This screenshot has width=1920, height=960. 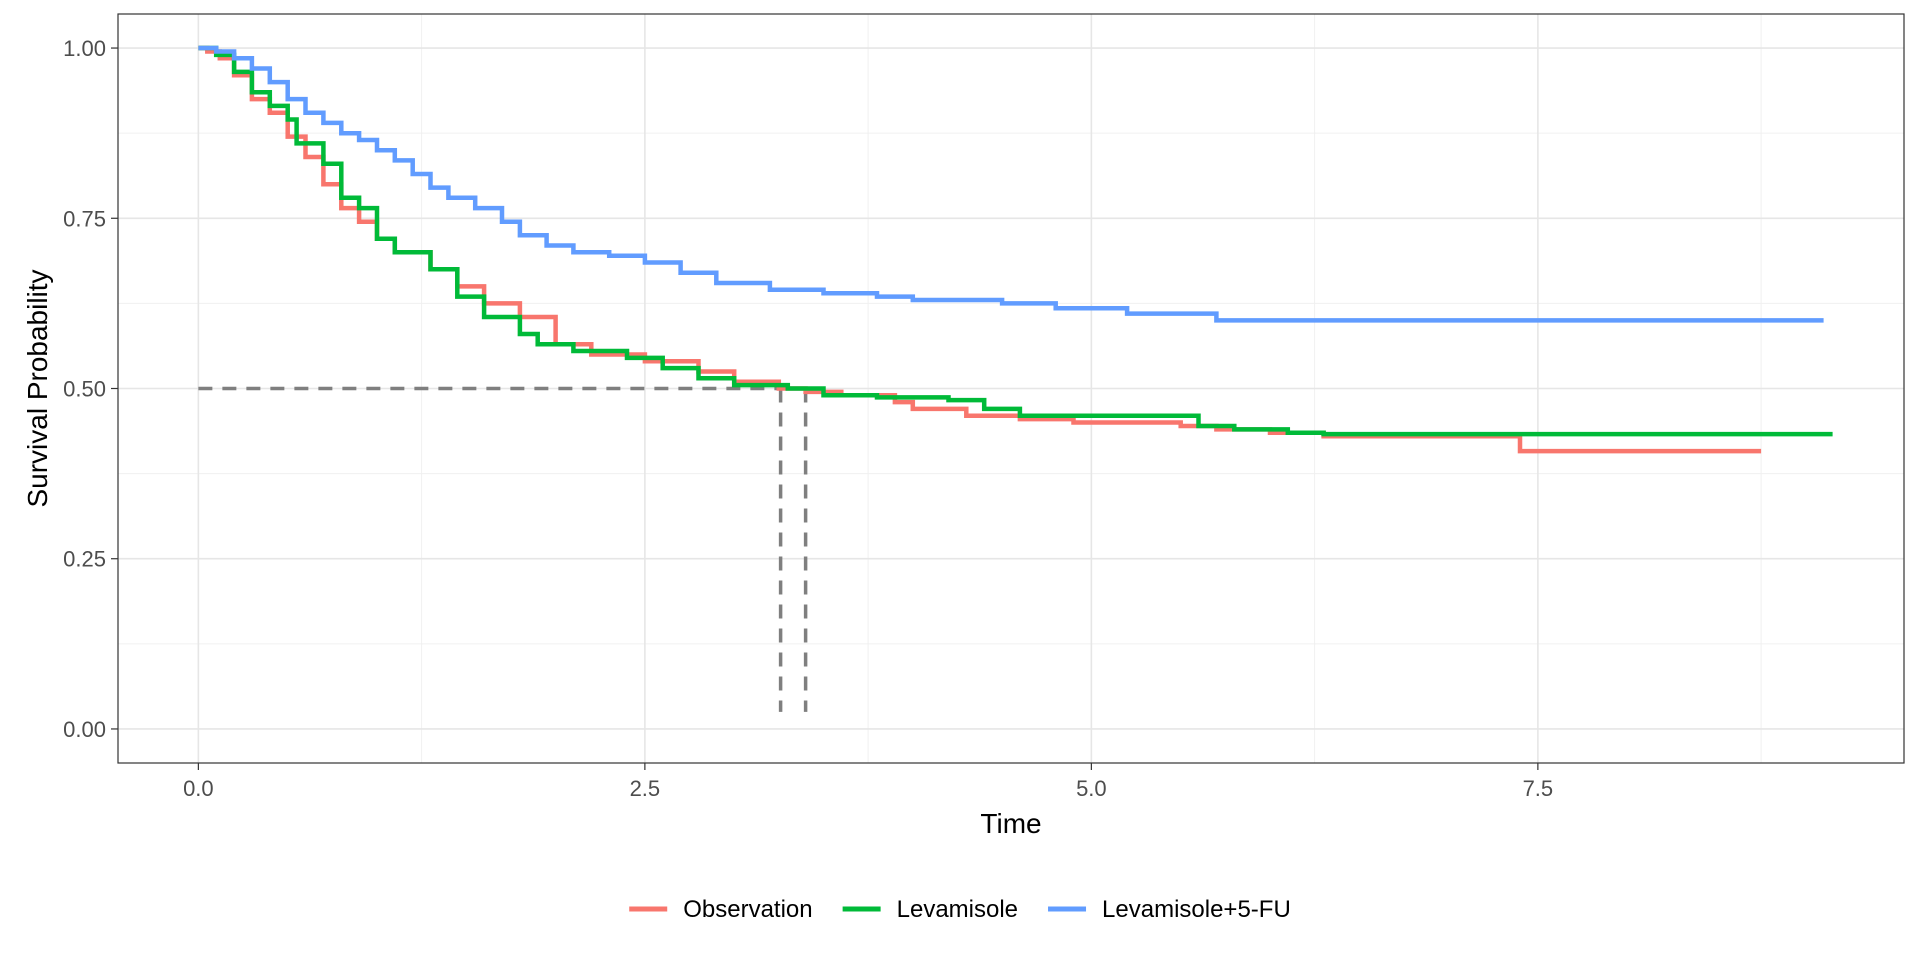 What do you see at coordinates (84, 729) in the screenshot?
I see `y-tick-label: 0.00` at bounding box center [84, 729].